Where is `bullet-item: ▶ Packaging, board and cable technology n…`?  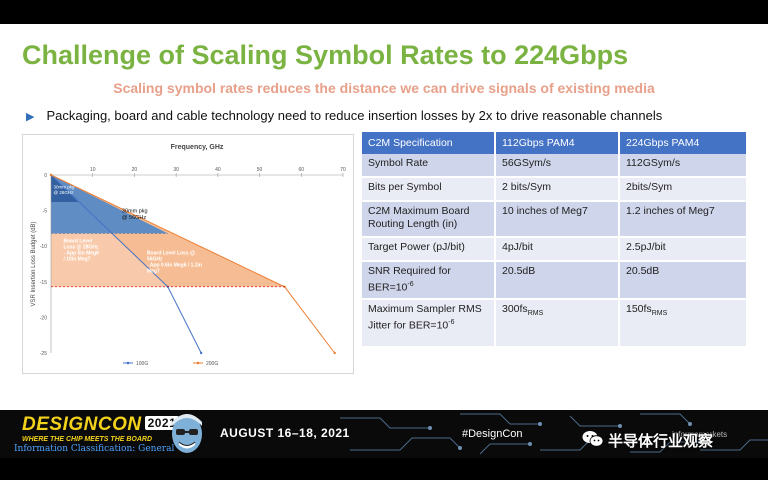 bullet-item: ▶ Packaging, board and cable technology n… is located at coordinates (391, 115).